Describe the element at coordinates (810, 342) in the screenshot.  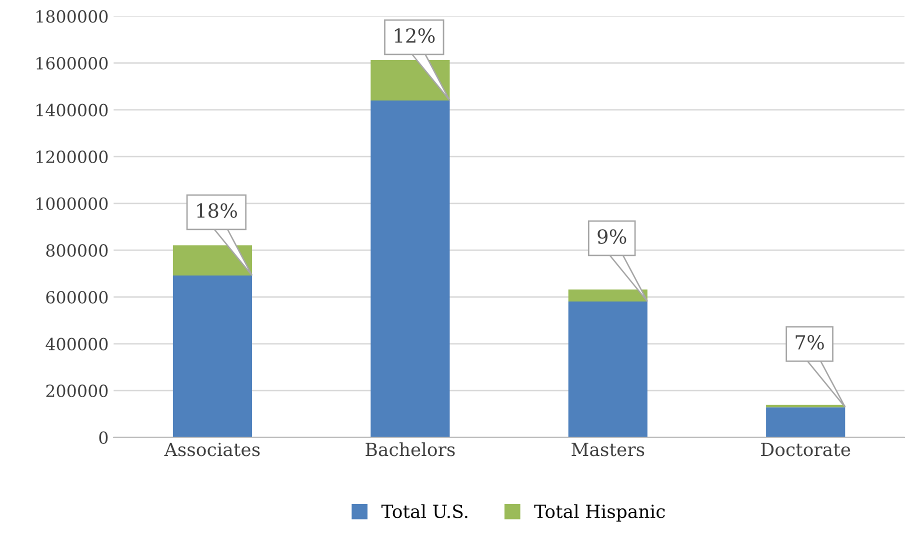
I see `annotation: 7%` at that location.